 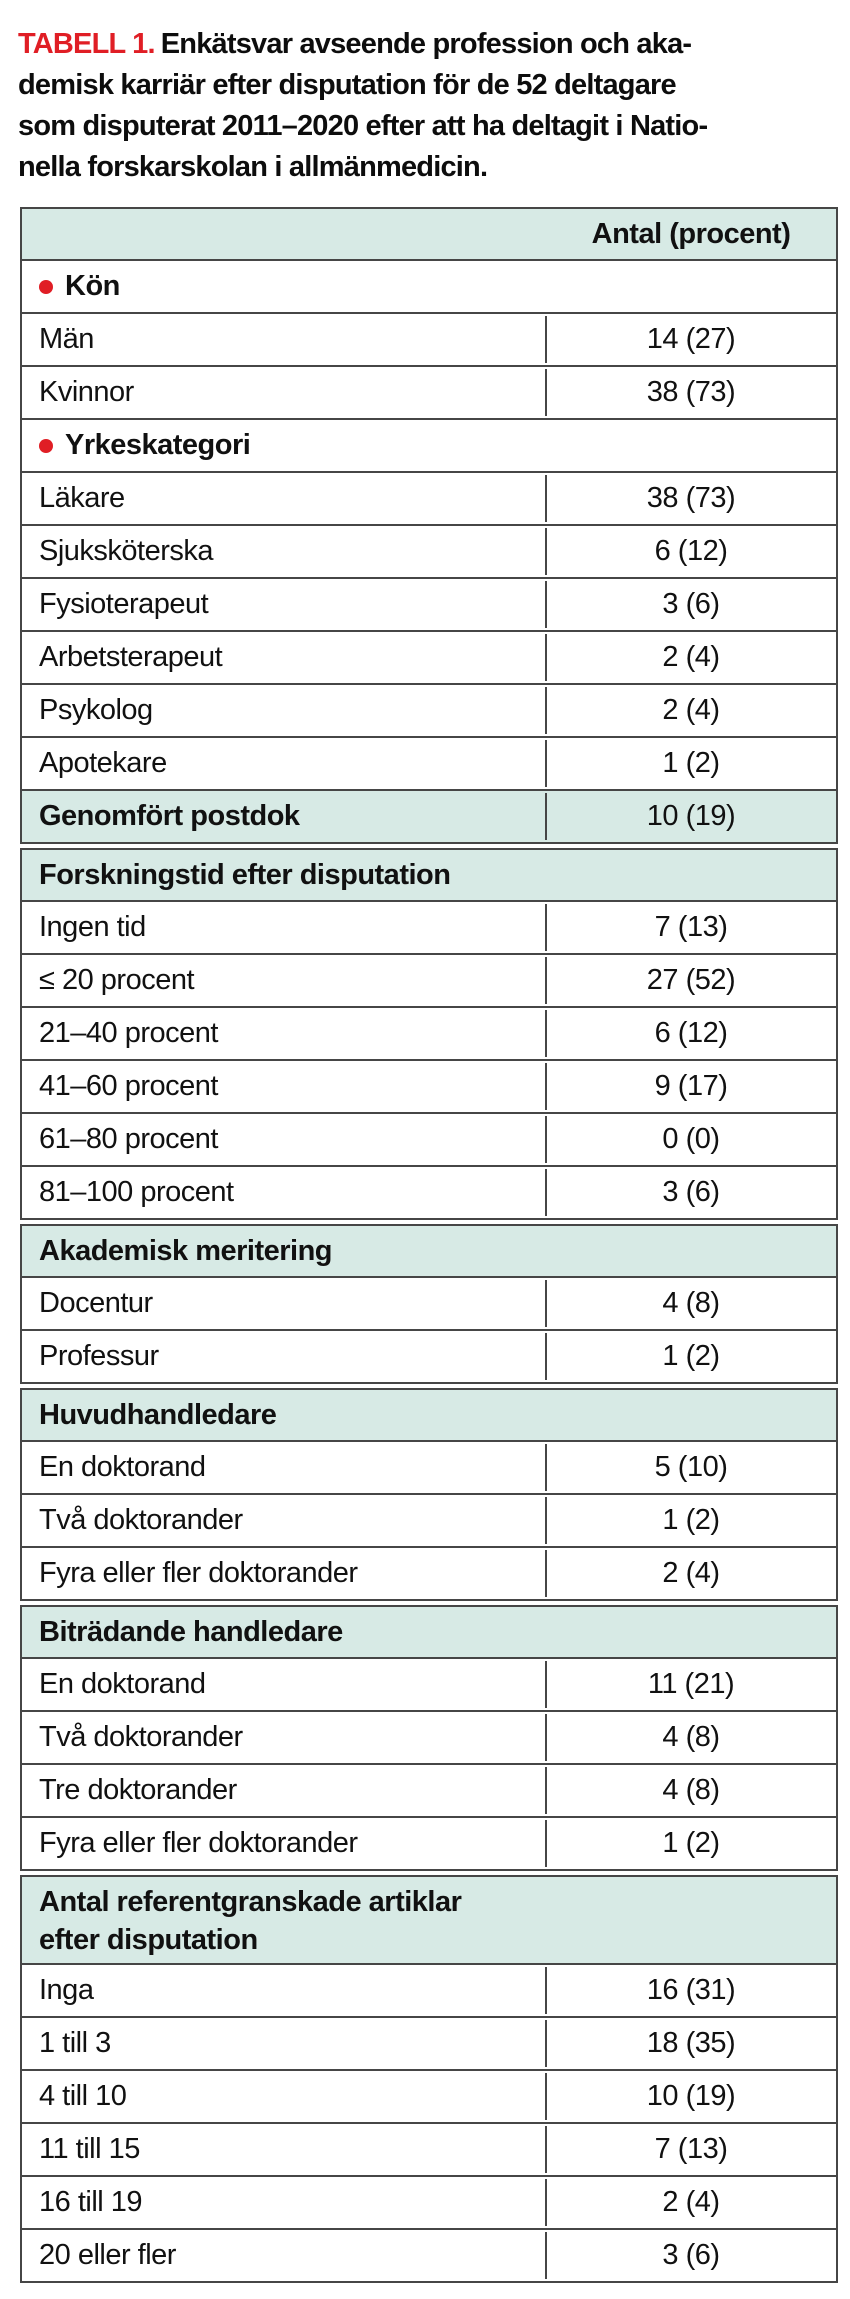 I want to click on category-label: Kön, so click(x=92, y=286).